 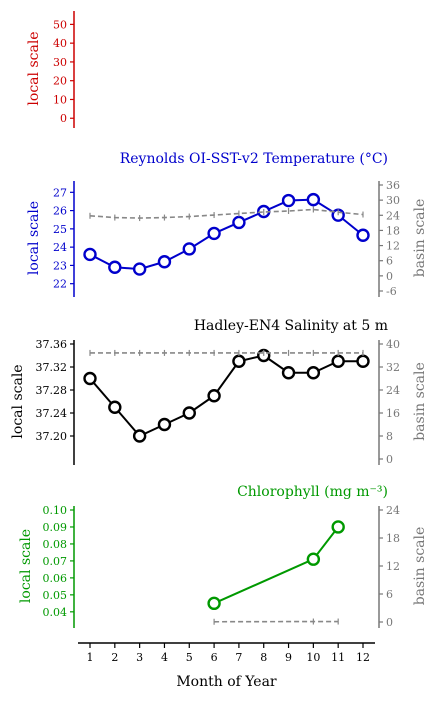 I want to click on left-tick-label: 26, so click(x=60, y=211).